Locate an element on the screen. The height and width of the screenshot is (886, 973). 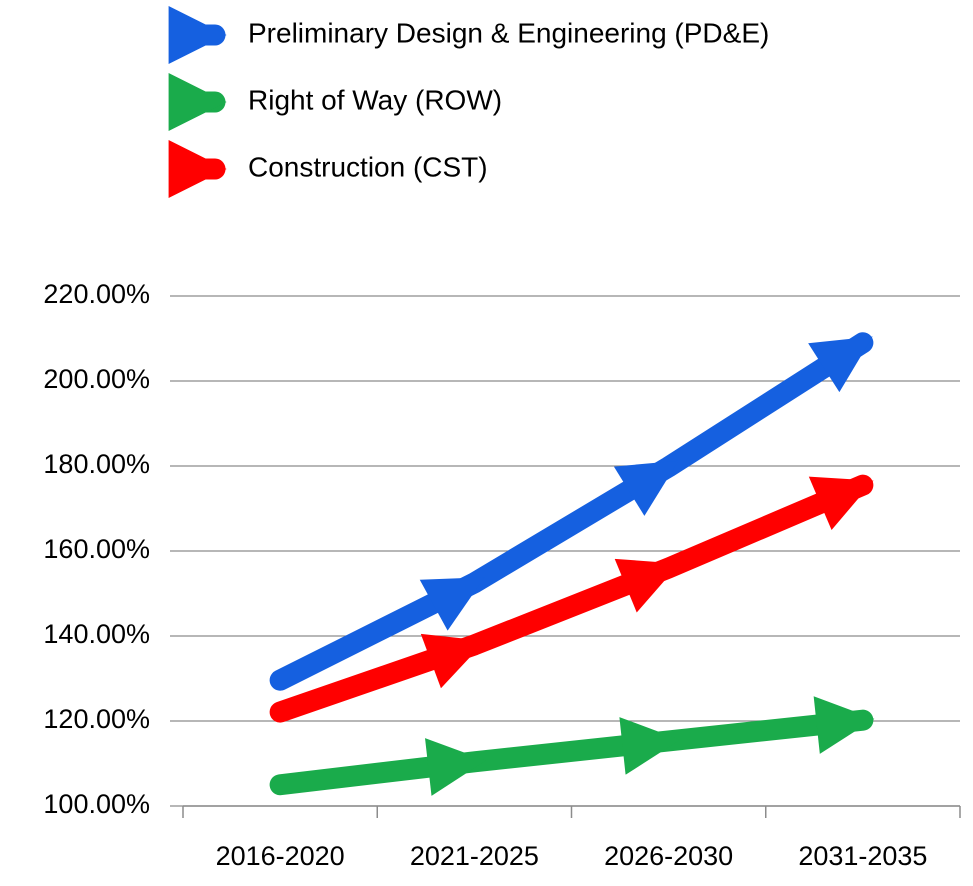
y-tick-label: 200.00% is located at coordinates (96, 379).